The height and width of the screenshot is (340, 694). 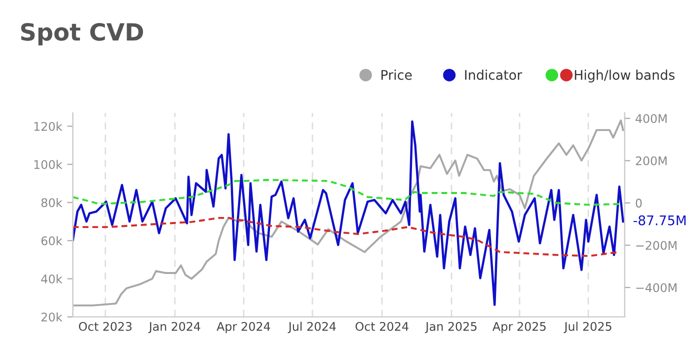 What do you see at coordinates (651, 119) in the screenshot?
I see `y2-tick-label: 400M` at bounding box center [651, 119].